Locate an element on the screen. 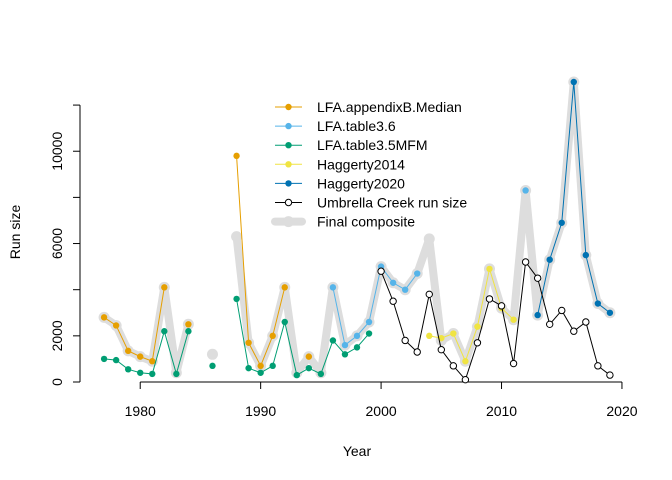 This screenshot has height=480, width=672. y-tick-label: 0 is located at coordinates (57, 382).